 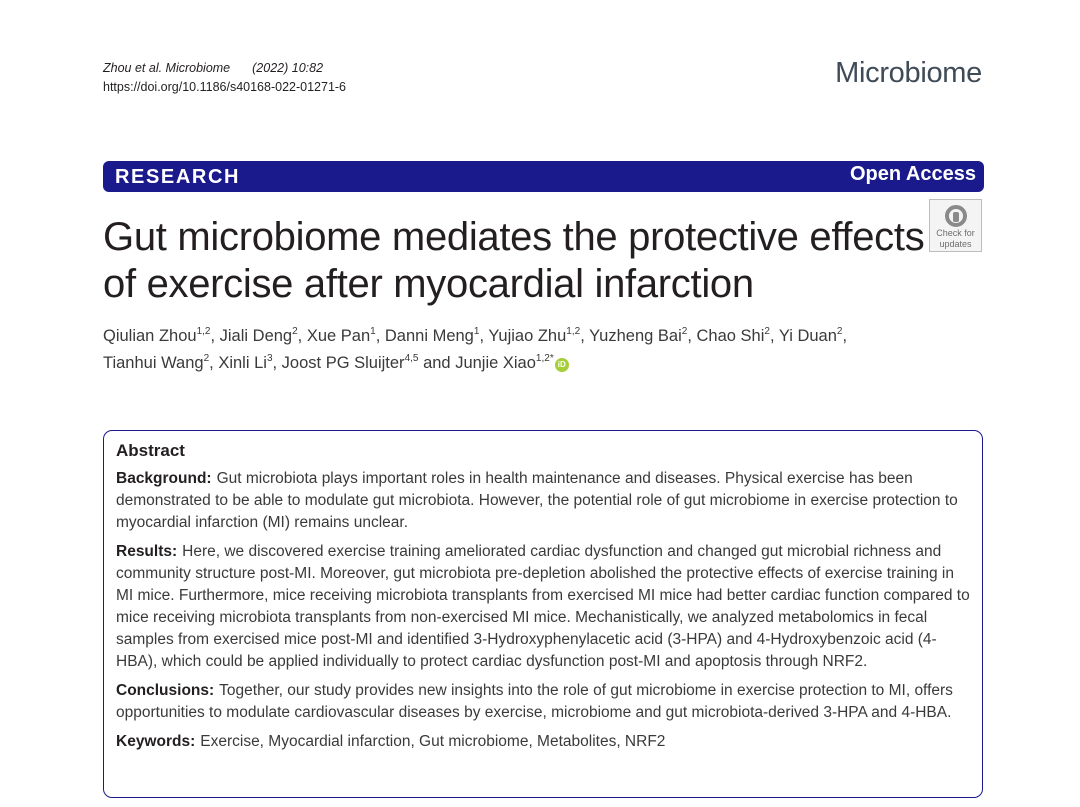 I want to click on author-affiliation: 1,2*, so click(x=544, y=358).